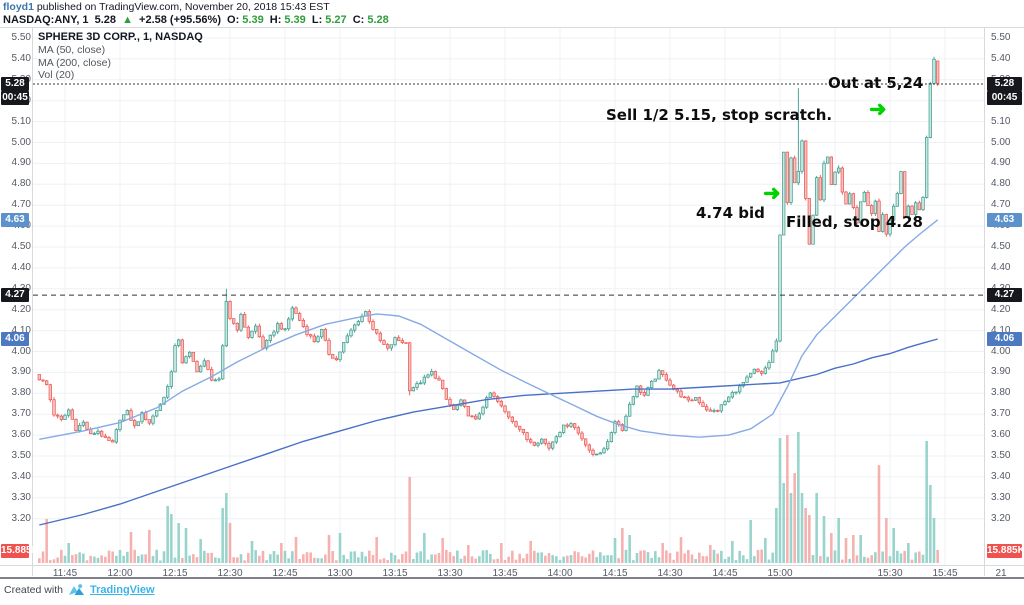 The image size is (1024, 605). I want to click on time-tick-label: 15:30, so click(890, 573).